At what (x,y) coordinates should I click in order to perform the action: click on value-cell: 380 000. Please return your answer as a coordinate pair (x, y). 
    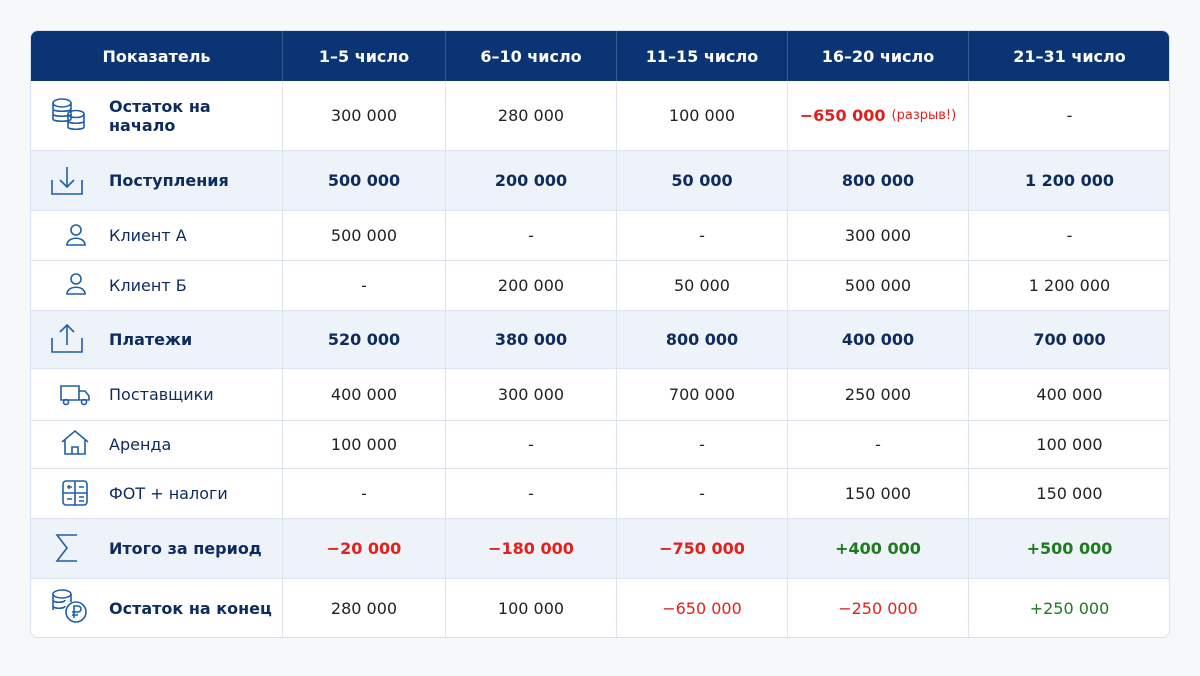
    Looking at the image, I should click on (531, 340).